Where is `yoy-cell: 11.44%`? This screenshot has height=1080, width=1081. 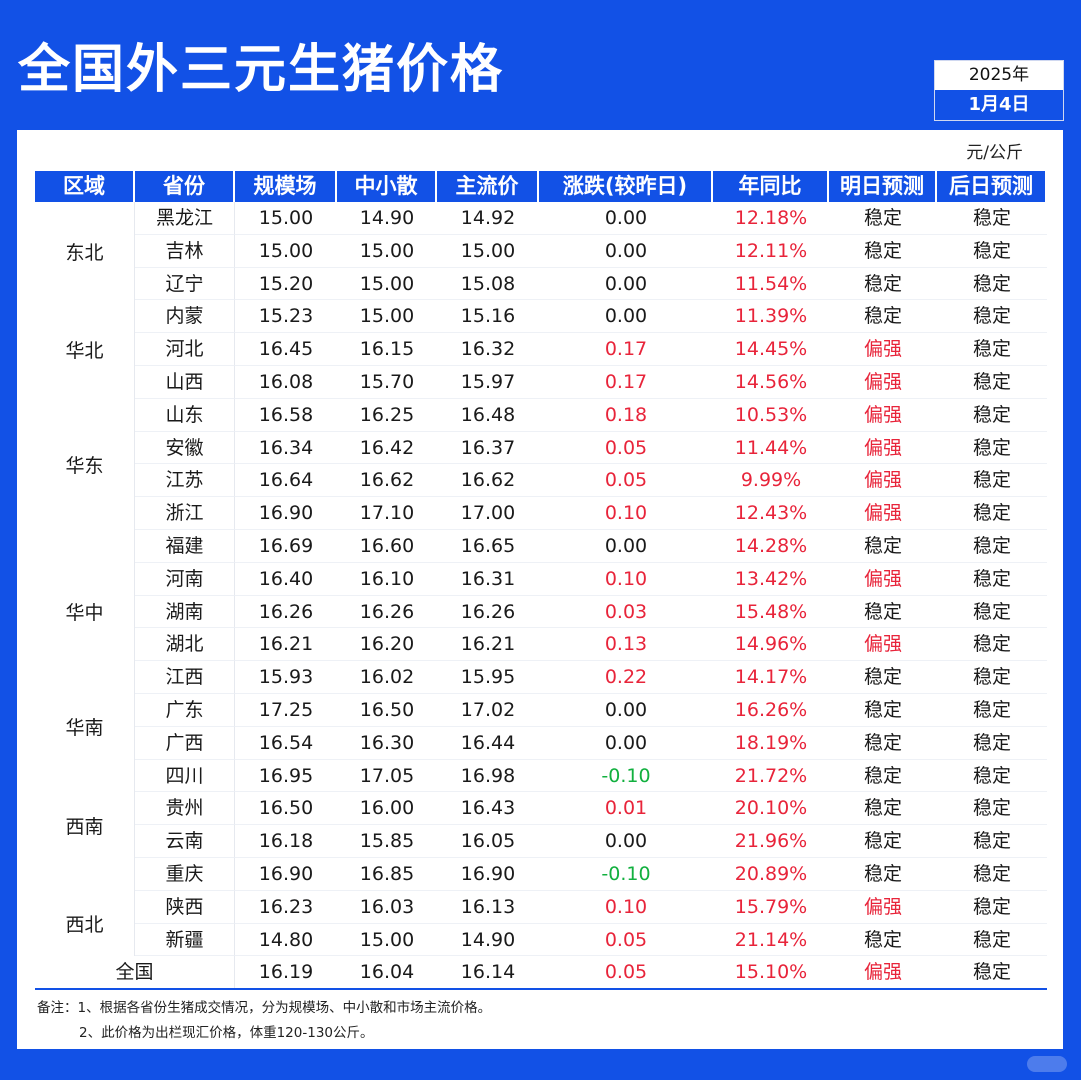
yoy-cell: 11.44% is located at coordinates (771, 448).